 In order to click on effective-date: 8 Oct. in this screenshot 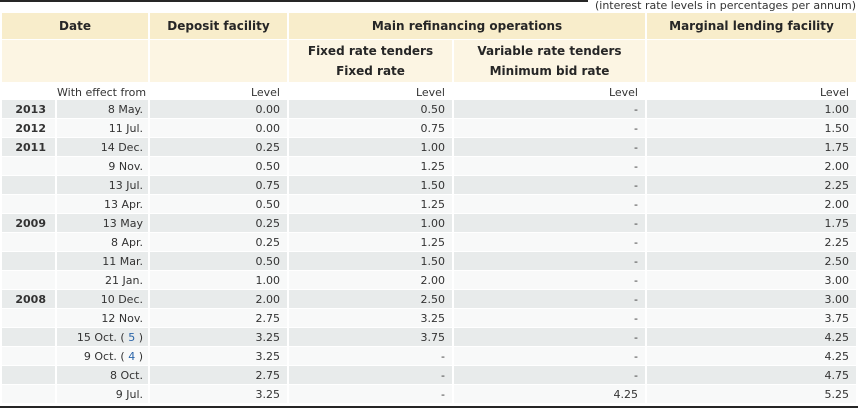, I will do `click(126, 375)`.